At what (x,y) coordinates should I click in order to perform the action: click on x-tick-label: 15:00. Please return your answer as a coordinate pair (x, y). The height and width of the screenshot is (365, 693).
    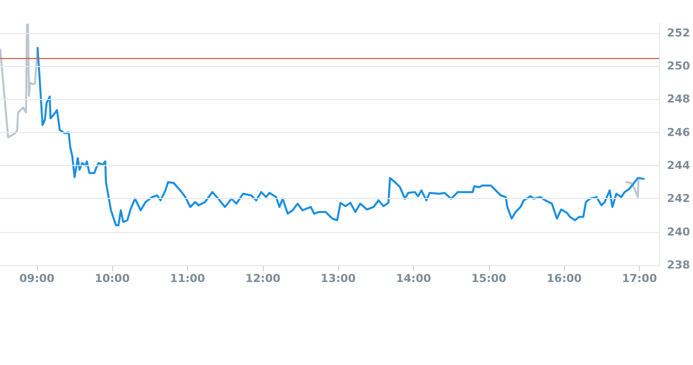
    Looking at the image, I should click on (489, 278).